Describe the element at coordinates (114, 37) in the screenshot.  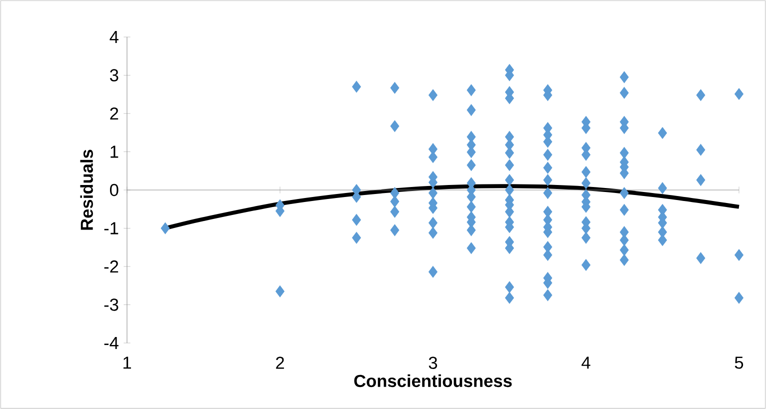
I see `y-tick-label: 4` at that location.